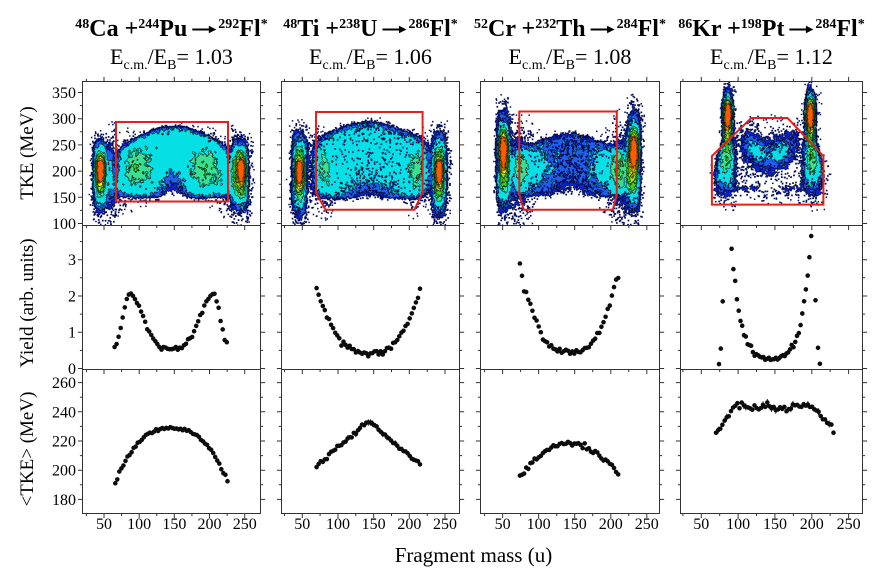 The width and height of the screenshot is (874, 577). What do you see at coordinates (751, 24) in the screenshot?
I see `svg-text: 198` at bounding box center [751, 24].